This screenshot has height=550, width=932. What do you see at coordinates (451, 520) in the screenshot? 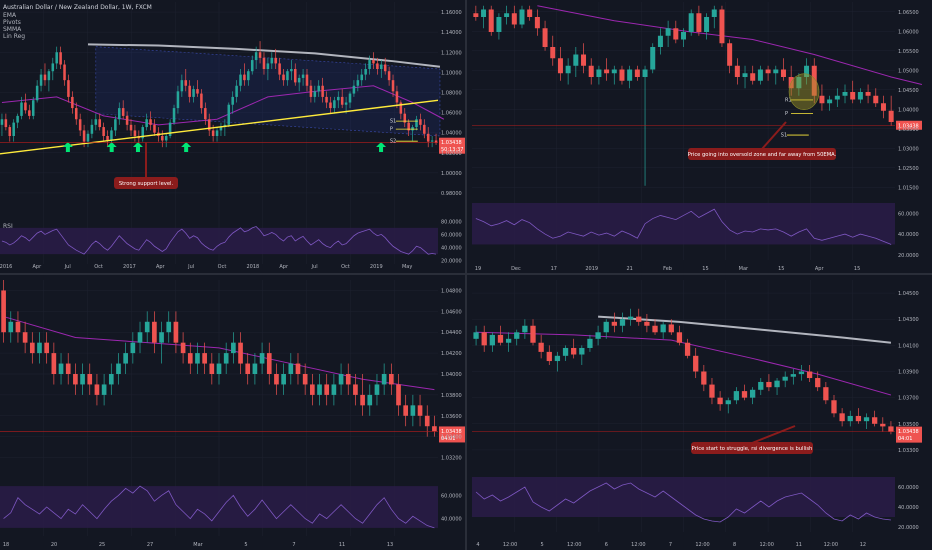
I see `rsi-y-tick-label: 40.0000` at bounding box center [451, 520].